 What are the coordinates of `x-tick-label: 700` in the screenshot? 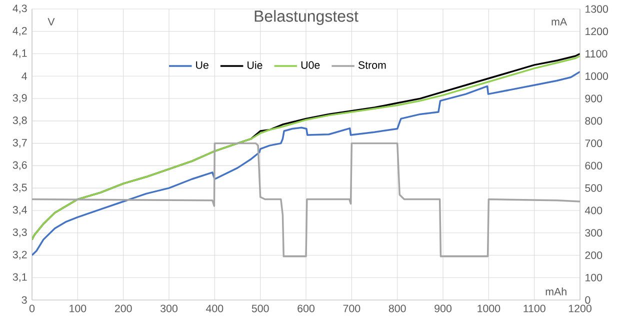 It's located at (351, 308).